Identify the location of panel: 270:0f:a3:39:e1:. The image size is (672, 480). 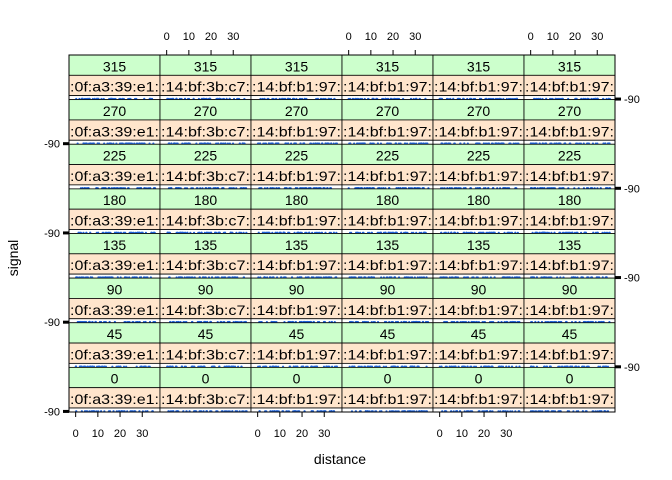
(114, 122).